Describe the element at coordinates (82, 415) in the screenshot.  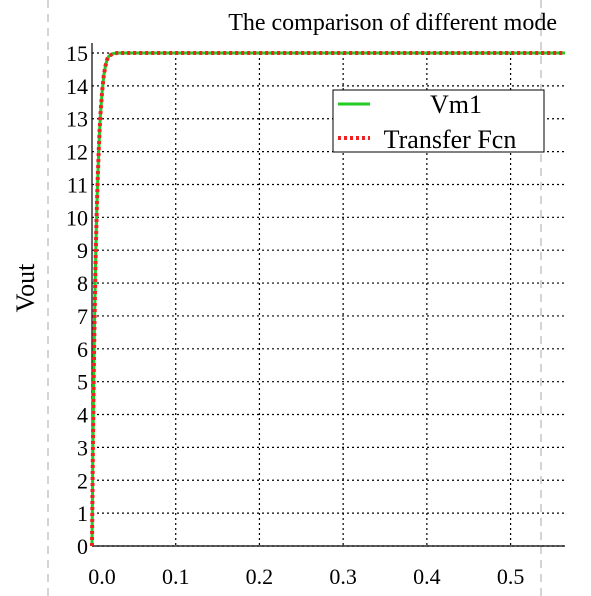
I see `y-tick-label-4: 4` at that location.